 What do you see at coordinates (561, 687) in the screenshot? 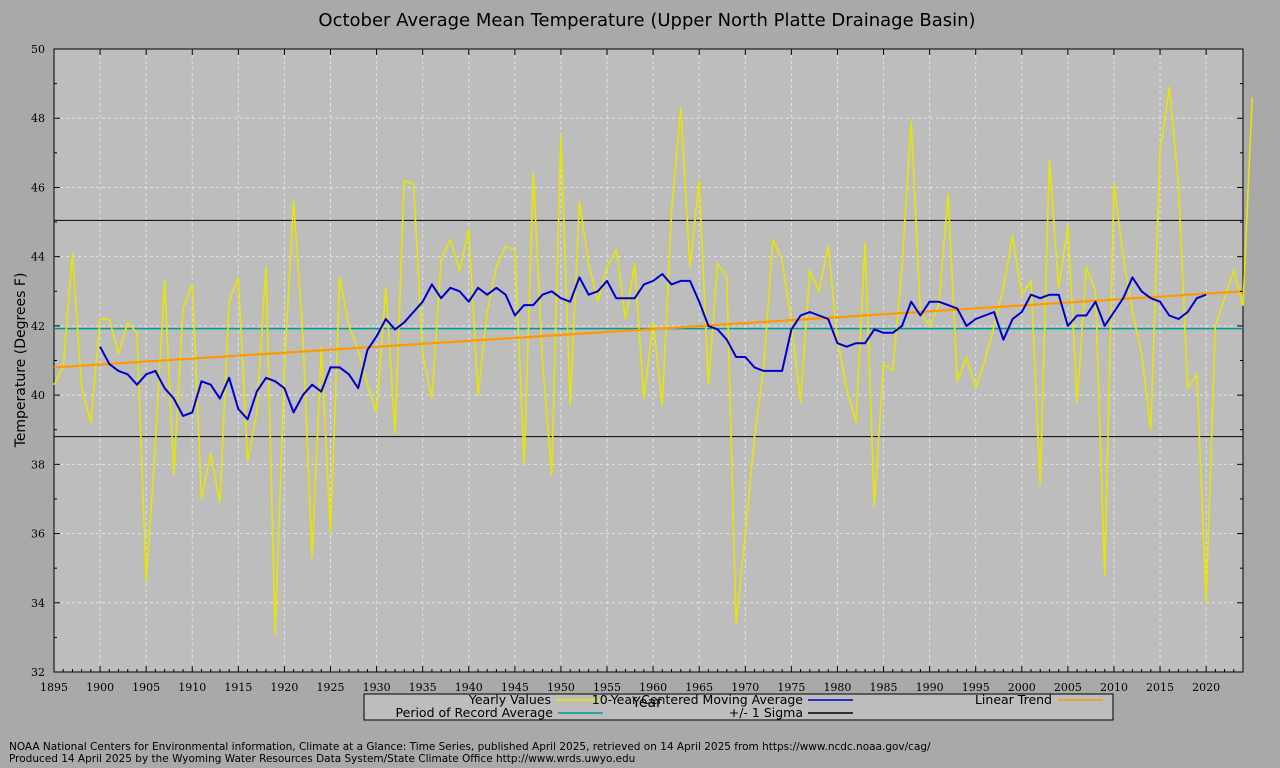
I see `x-tick-label: 1950` at bounding box center [561, 687].